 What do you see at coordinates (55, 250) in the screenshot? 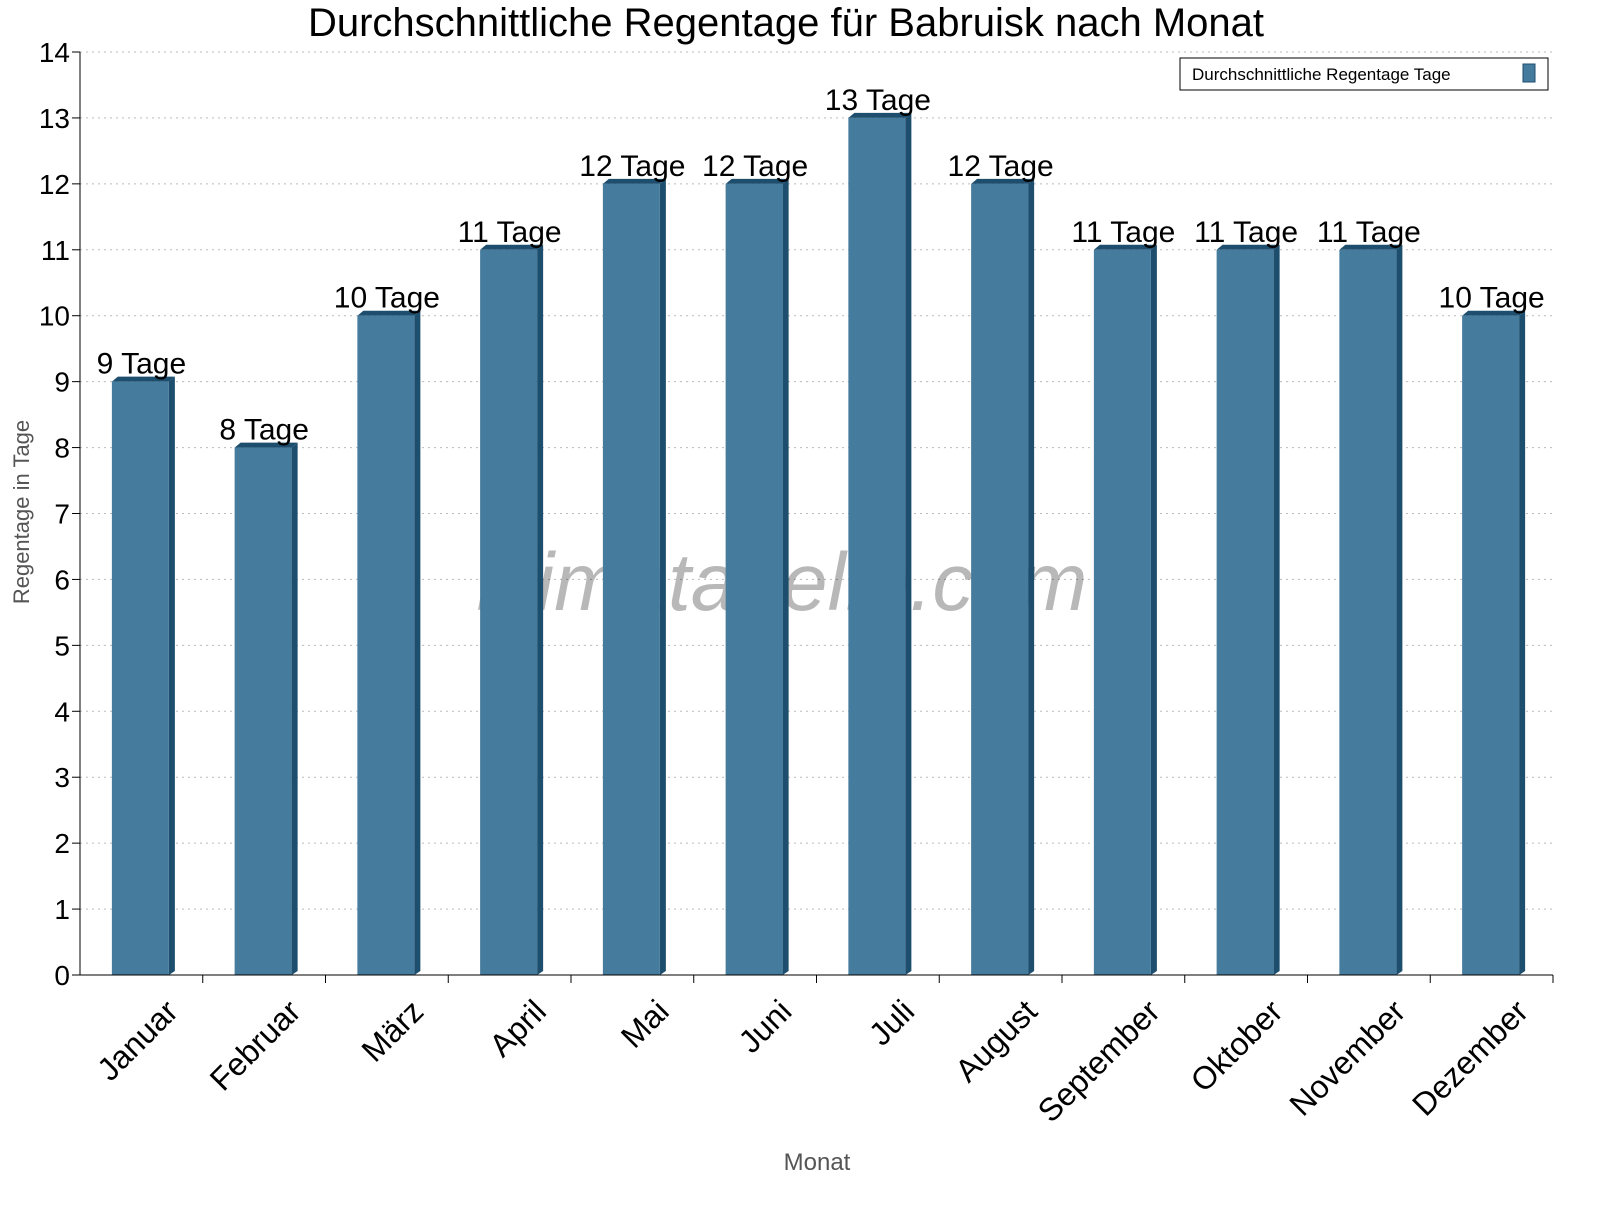
I see `y-tick-label: 11` at bounding box center [55, 250].